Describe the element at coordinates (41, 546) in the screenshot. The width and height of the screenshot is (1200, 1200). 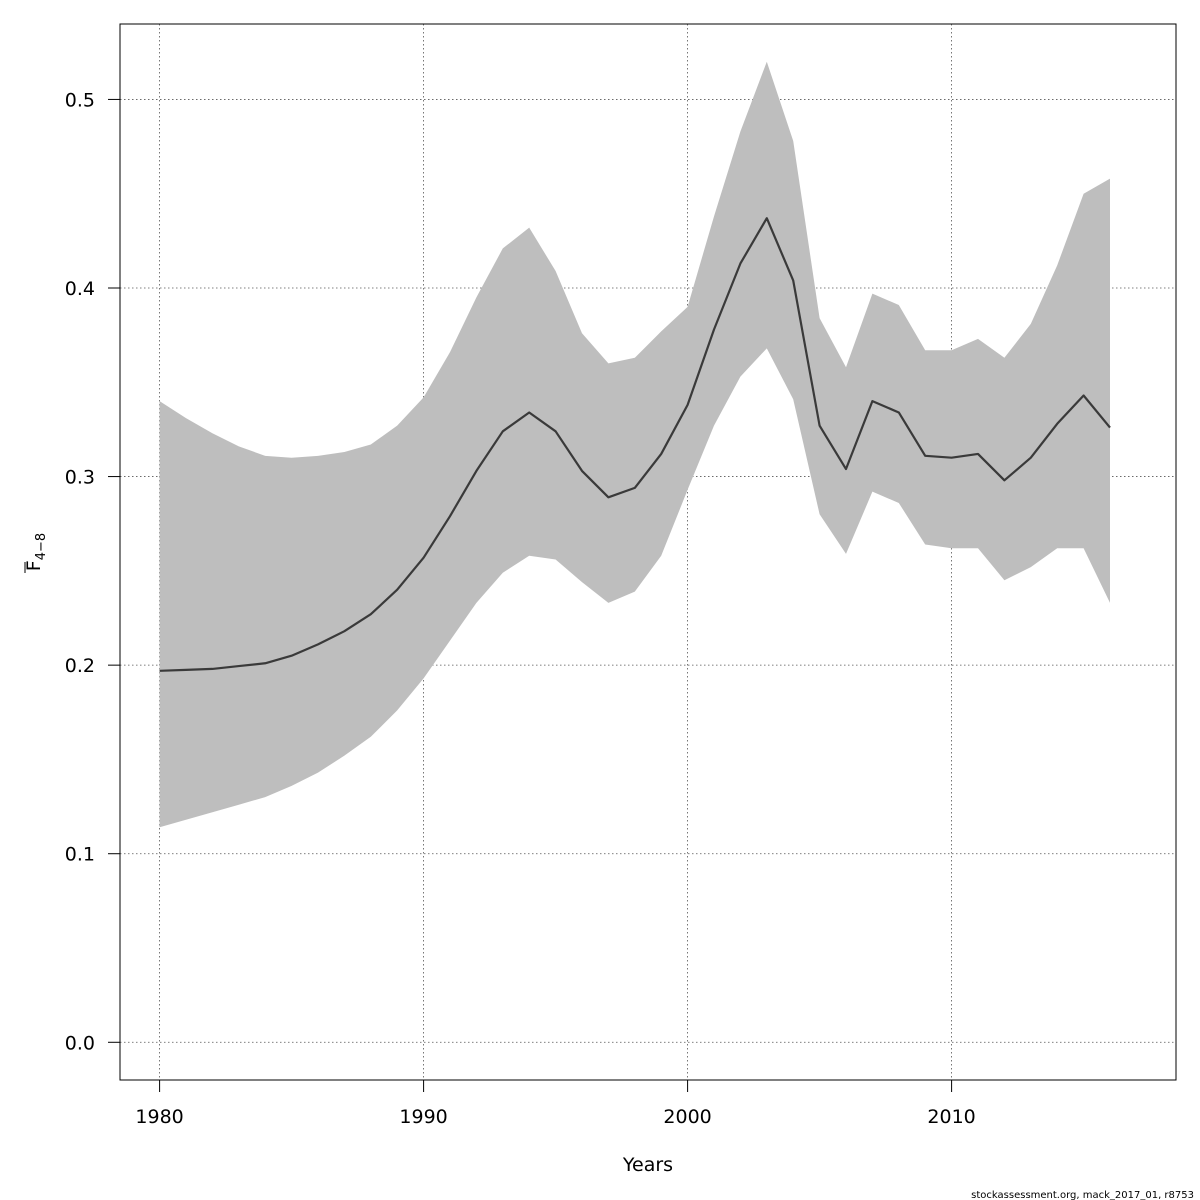
I see `y-axis-title-subscript: 4−8` at that location.